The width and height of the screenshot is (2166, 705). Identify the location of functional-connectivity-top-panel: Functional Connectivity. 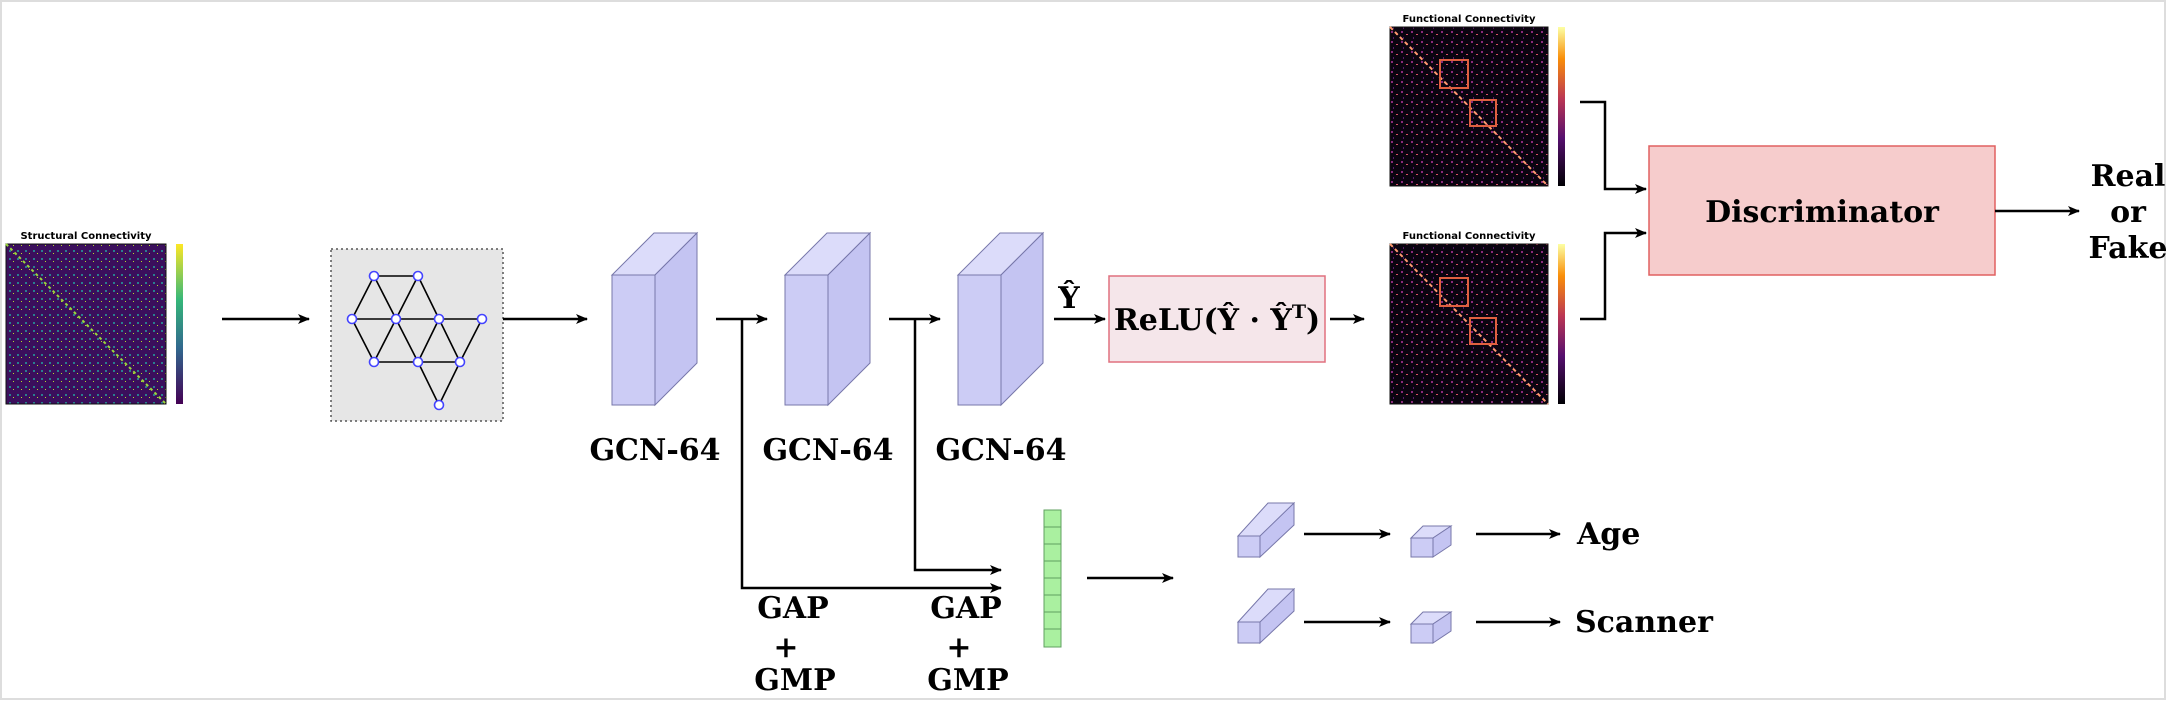
(1477, 100).